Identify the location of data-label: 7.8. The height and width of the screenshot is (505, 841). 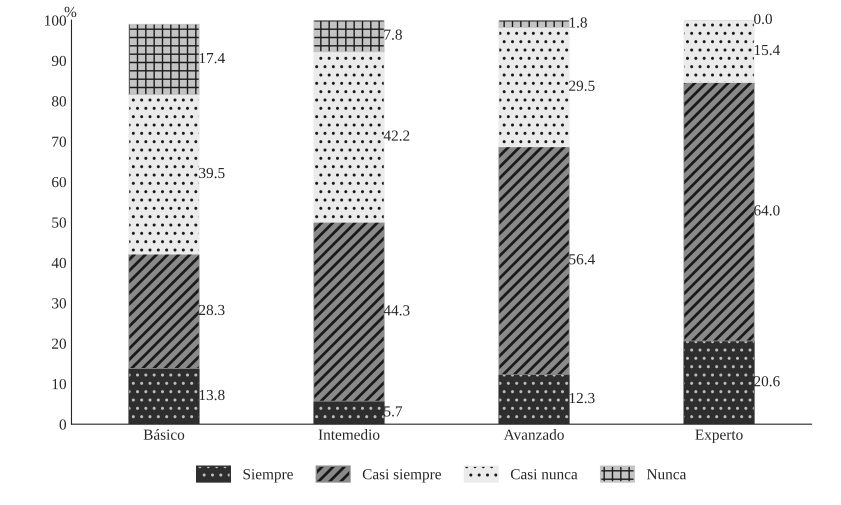
(393, 34).